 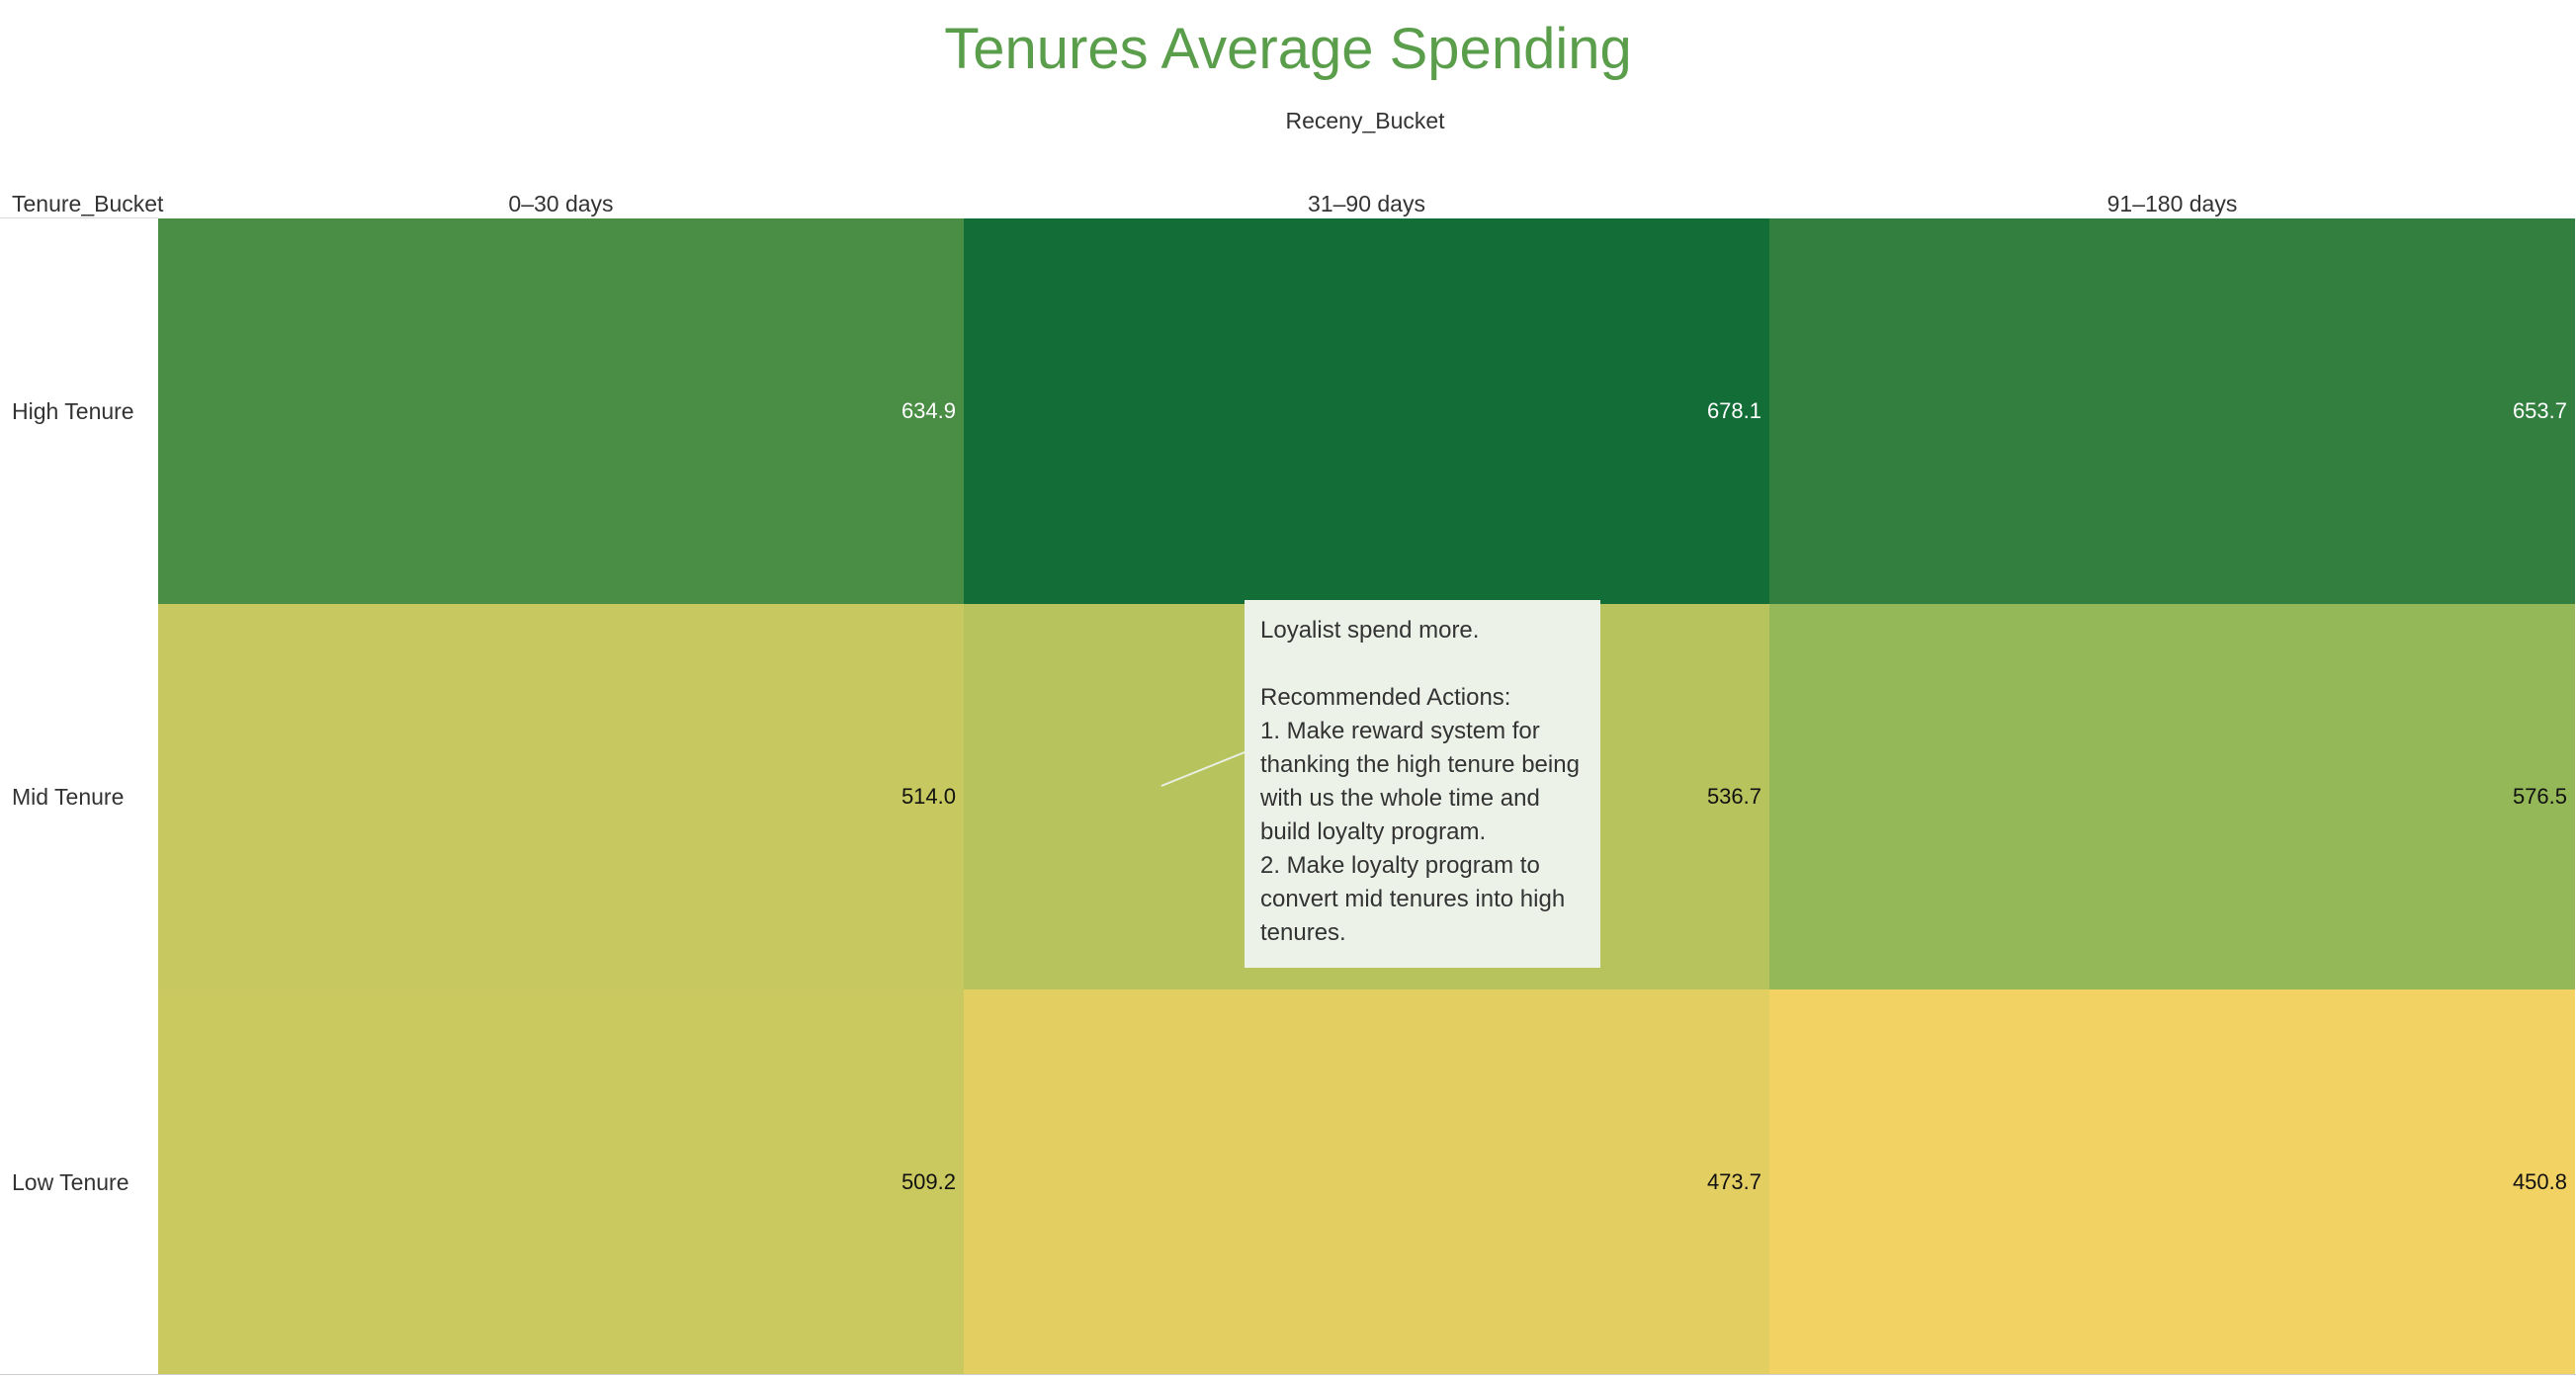 What do you see at coordinates (2539, 410) in the screenshot?
I see `cell-value-label: 653.7` at bounding box center [2539, 410].